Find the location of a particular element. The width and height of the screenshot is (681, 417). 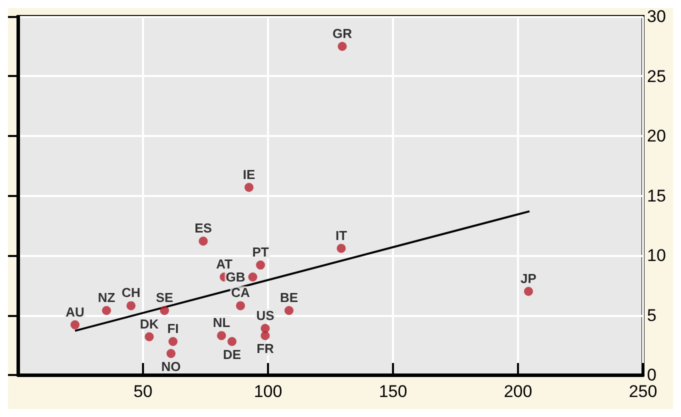

y-tick-label: 10 is located at coordinates (656, 255).